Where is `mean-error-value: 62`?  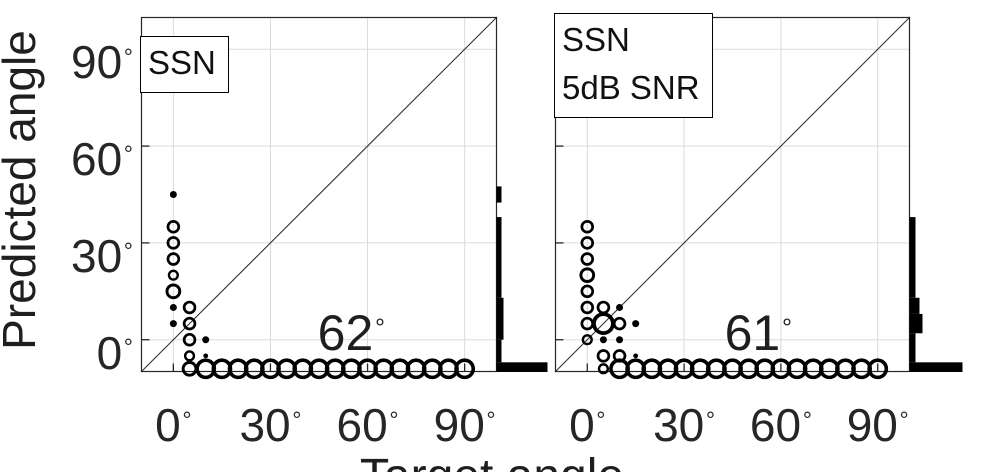
mean-error-value: 62 is located at coordinates (345, 333).